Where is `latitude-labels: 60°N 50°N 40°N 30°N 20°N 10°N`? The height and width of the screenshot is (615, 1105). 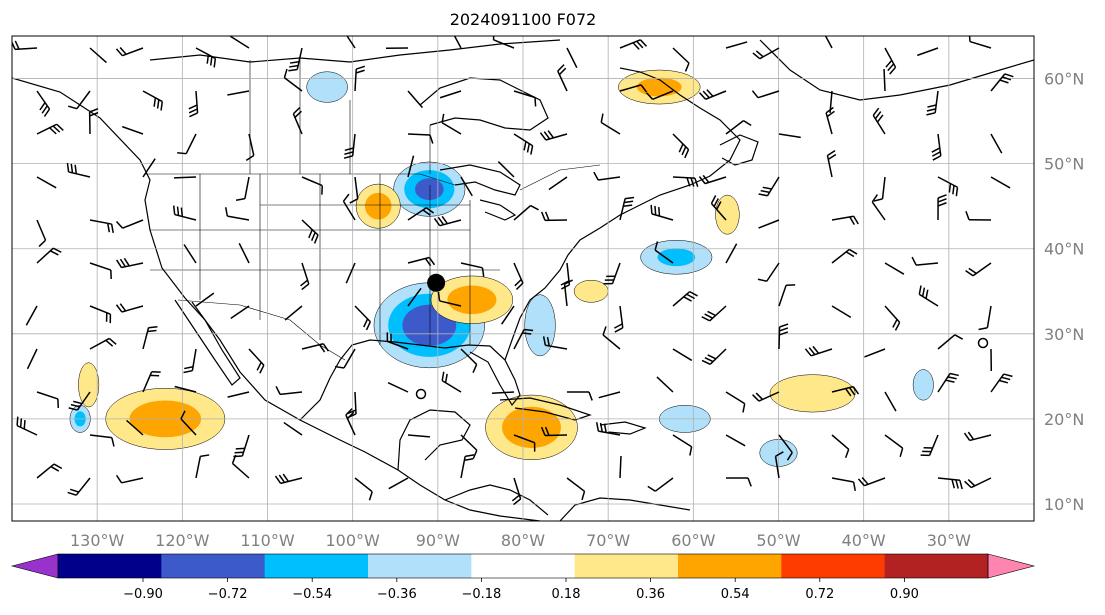 latitude-labels: 60°N 50°N 40°N 30°N 20°N 10°N is located at coordinates (1064, 292).